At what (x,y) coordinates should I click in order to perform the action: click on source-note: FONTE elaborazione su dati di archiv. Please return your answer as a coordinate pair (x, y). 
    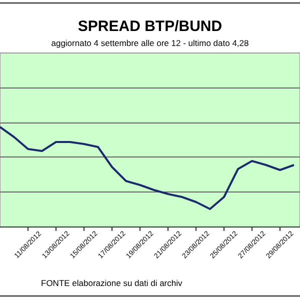
    Looking at the image, I should click on (112, 283).